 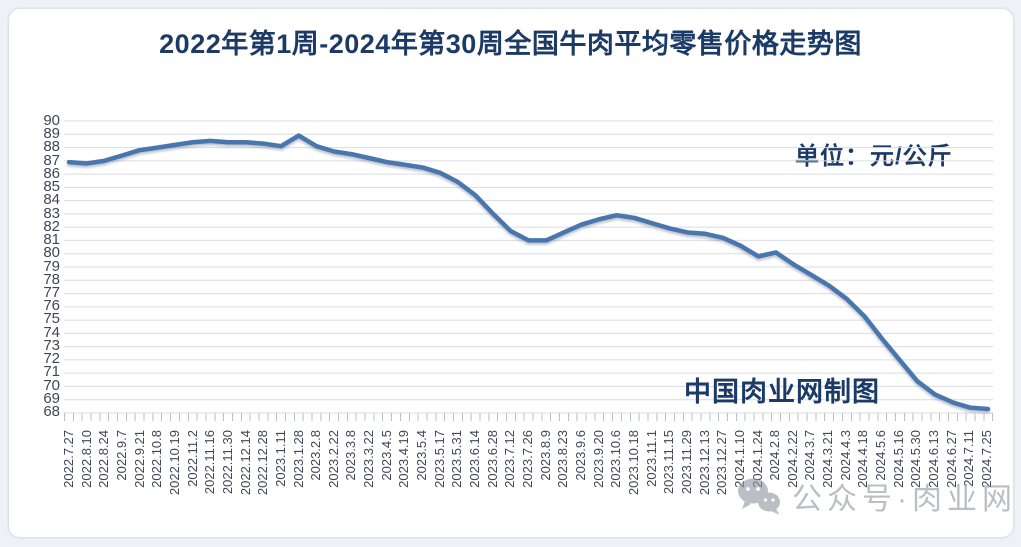 What do you see at coordinates (104, 459) in the screenshot?
I see `x-axis-label: 2022.8.24` at bounding box center [104, 459].